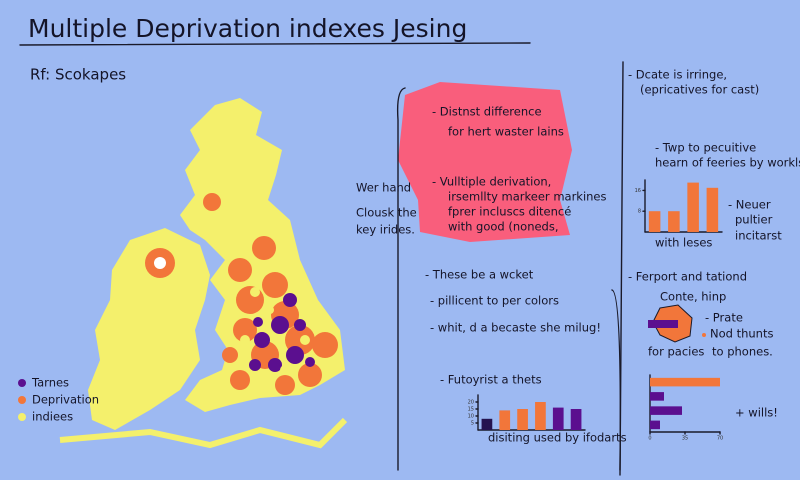  Describe the element at coordinates (506, 132) in the screenshot. I see `callout-line: for hert waster lains` at that location.